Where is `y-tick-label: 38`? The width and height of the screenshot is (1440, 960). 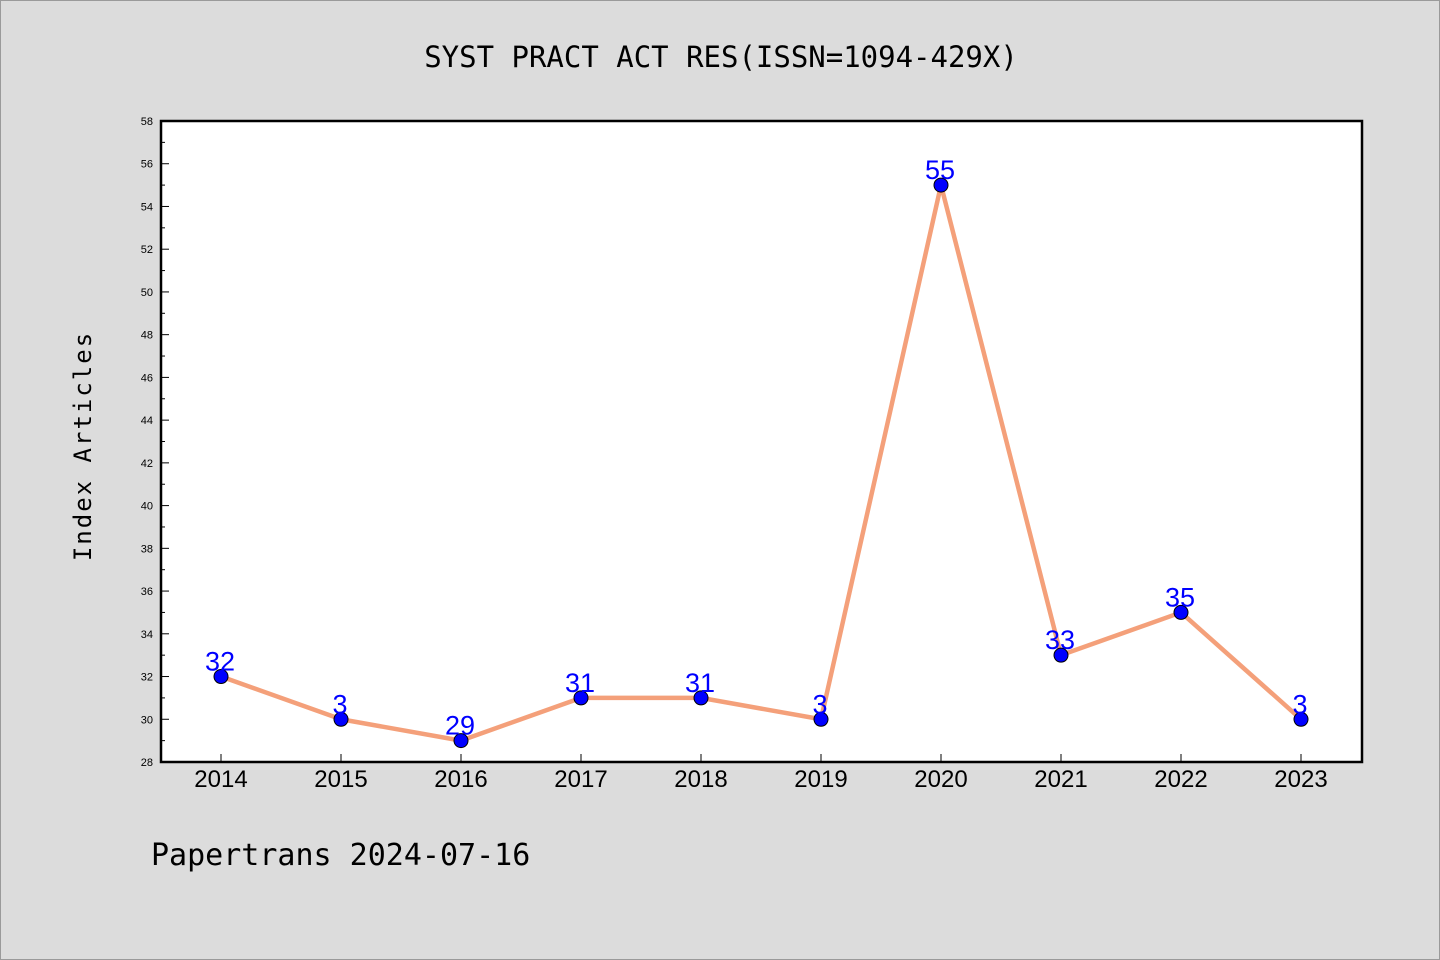
y-tick-label: 38 is located at coordinates (147, 549).